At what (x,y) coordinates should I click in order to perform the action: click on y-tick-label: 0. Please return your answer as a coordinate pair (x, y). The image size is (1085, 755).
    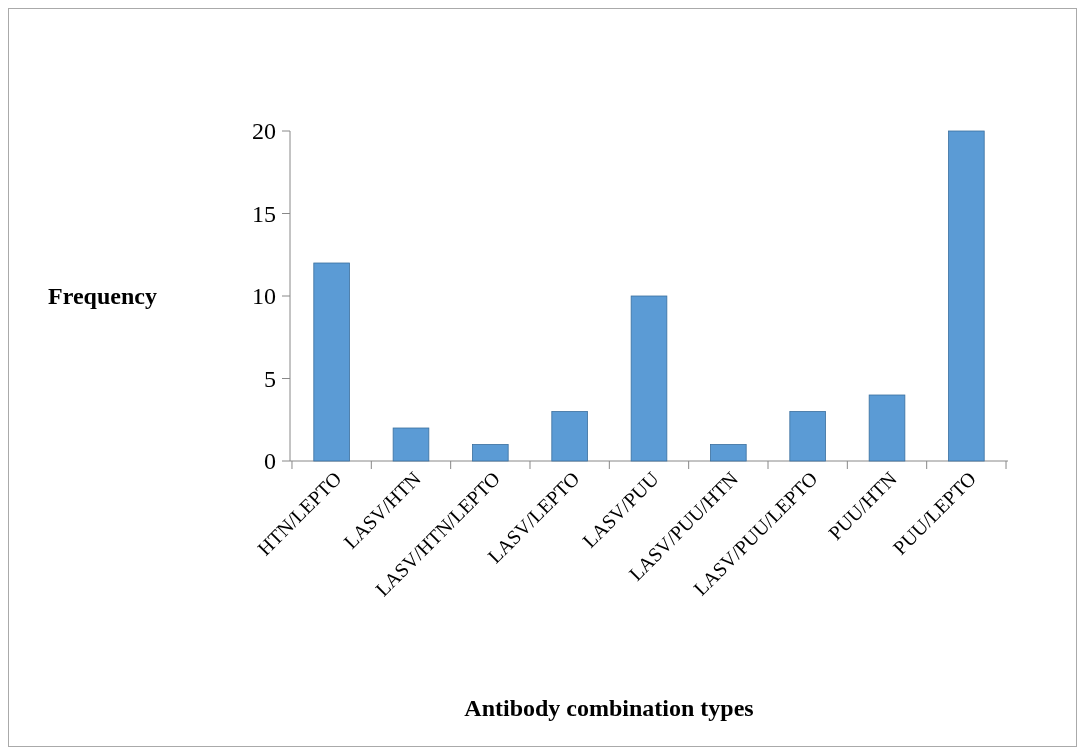
    Looking at the image, I should click on (270, 461).